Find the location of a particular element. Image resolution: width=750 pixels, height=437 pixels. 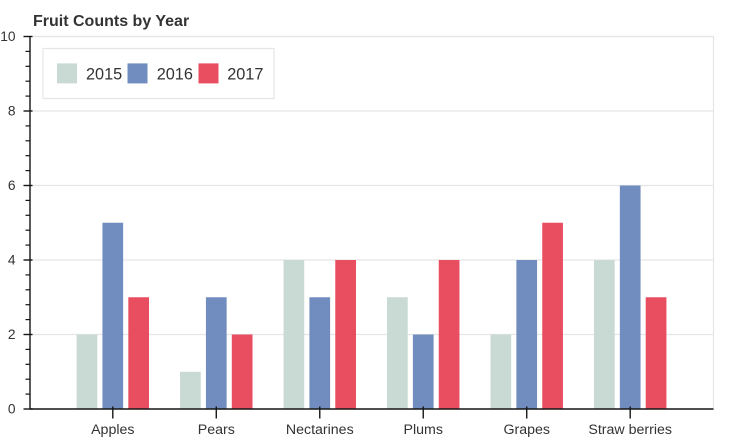

svg-text: 2 is located at coordinates (12, 334).